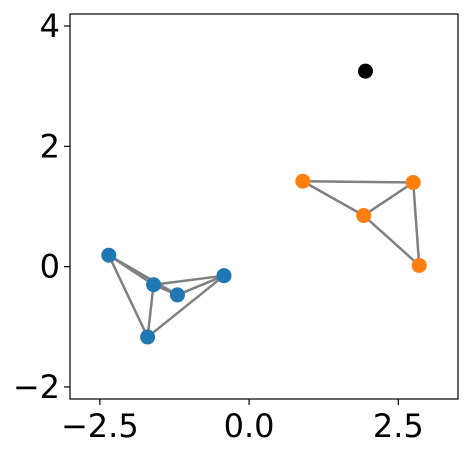 This screenshot has width=466, height=452. Describe the element at coordinates (50, 146) in the screenshot. I see `y-tick-label: 2` at that location.